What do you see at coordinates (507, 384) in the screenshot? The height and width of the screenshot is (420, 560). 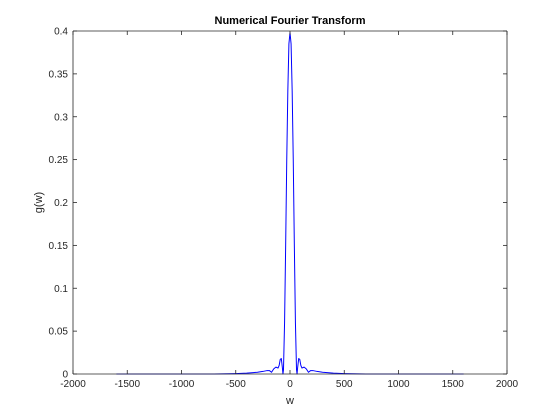 I see `x-tick-label: 2000` at bounding box center [507, 384].